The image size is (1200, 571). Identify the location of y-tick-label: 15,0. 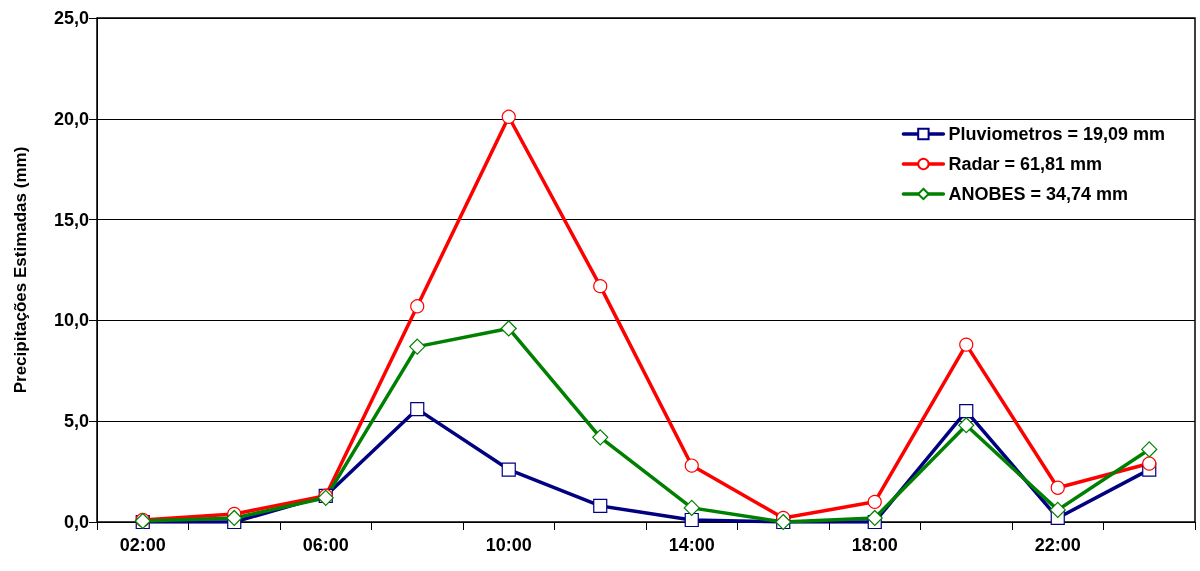
(71, 219).